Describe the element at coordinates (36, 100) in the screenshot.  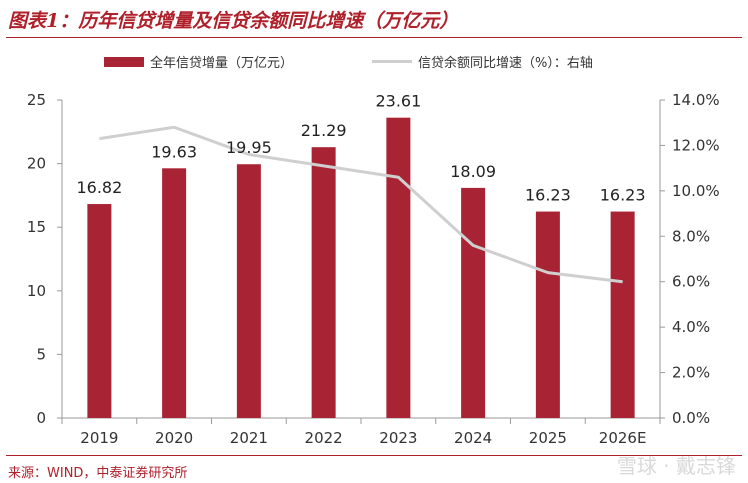
I see `left-axis-tick-label: 25` at that location.